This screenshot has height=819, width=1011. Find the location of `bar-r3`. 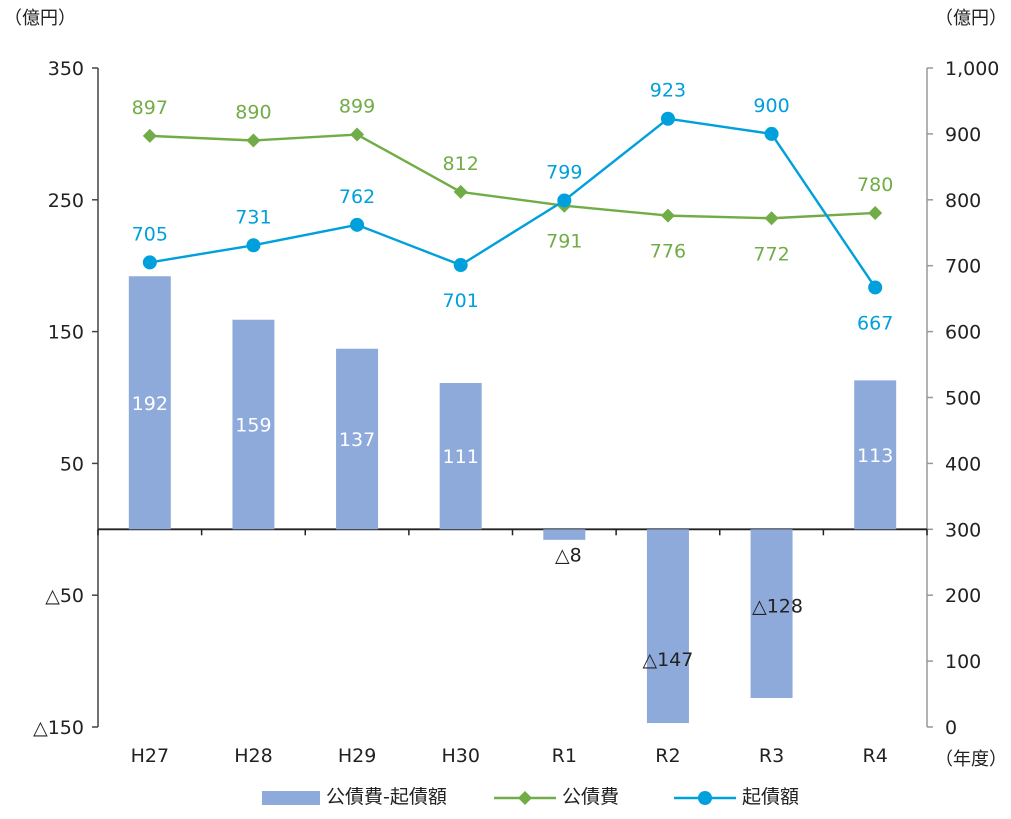

bar-r3 is located at coordinates (771, 614).